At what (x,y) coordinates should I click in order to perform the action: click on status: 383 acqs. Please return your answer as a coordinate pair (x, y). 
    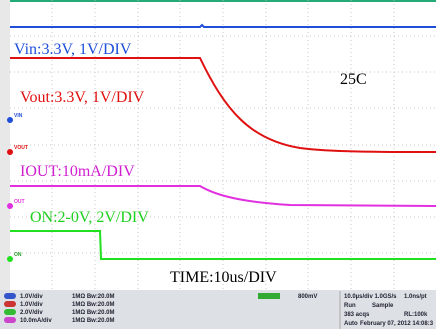
    Looking at the image, I should click on (357, 315).